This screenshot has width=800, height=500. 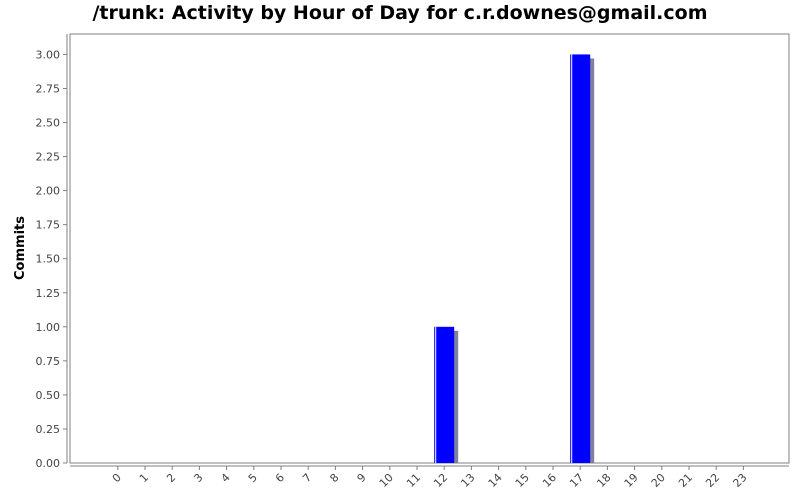 What do you see at coordinates (48, 157) in the screenshot?
I see `y-tick-label: 2.25` at bounding box center [48, 157].